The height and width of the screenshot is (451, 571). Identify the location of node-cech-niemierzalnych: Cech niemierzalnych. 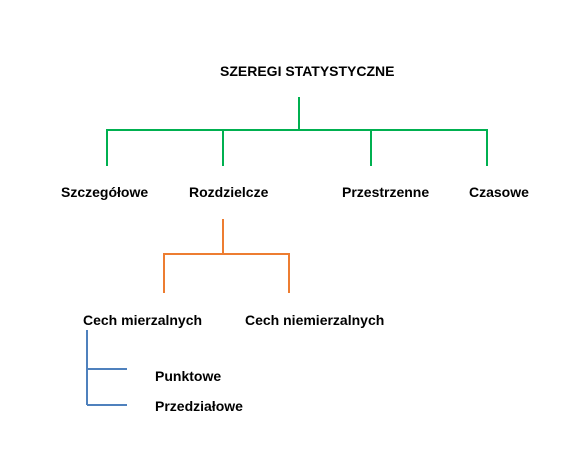
(315, 320).